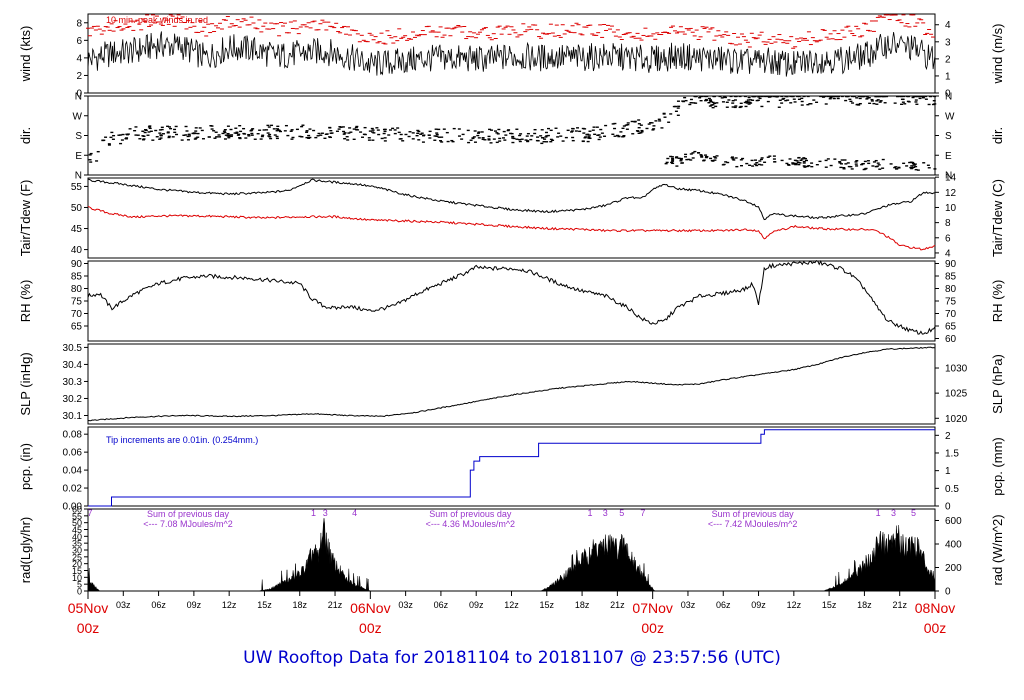 This screenshot has height=700, width=1024. I want to click on dir-ytick-label-left: W, so click(78, 116).